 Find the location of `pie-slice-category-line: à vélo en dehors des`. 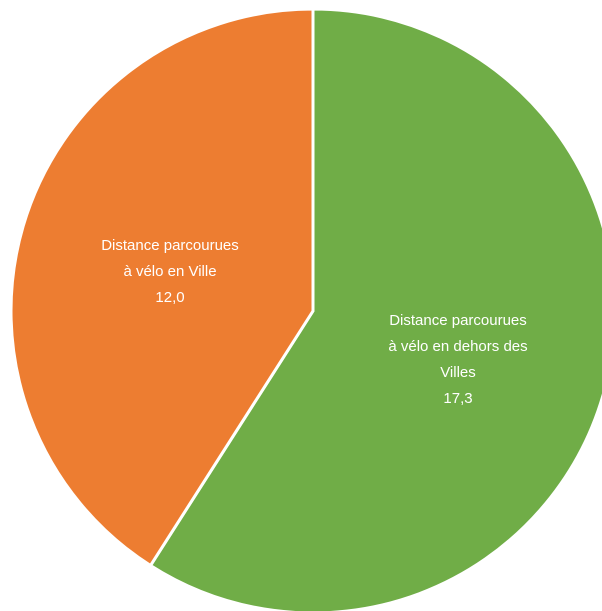

pie-slice-category-line: à vélo en dehors des is located at coordinates (457, 346).